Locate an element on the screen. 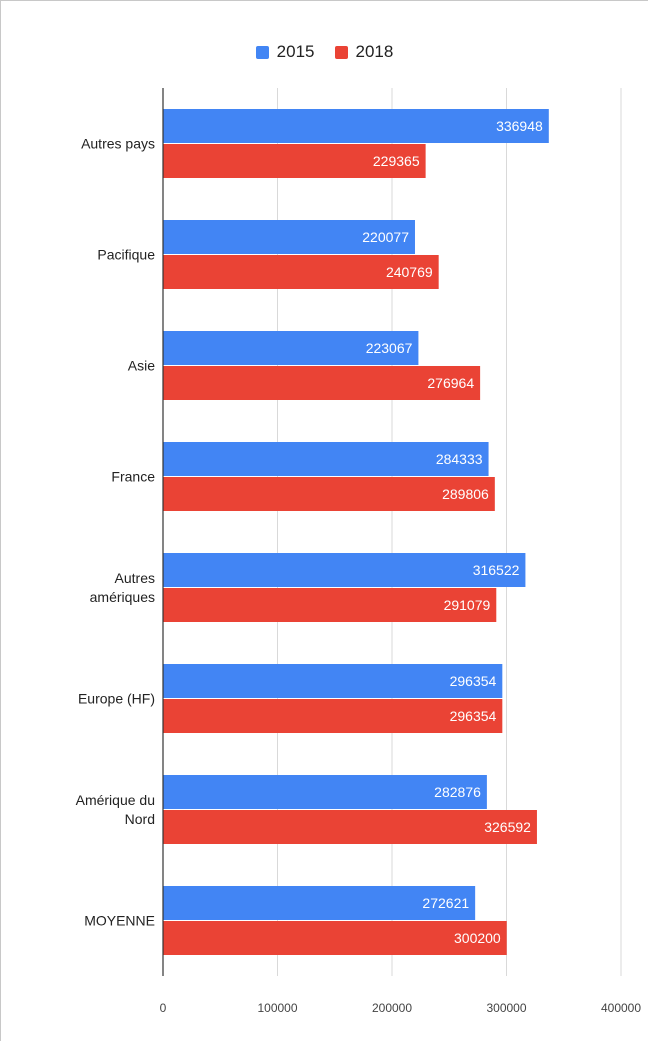  x-tick-label-0: 0 is located at coordinates (163, 1008).